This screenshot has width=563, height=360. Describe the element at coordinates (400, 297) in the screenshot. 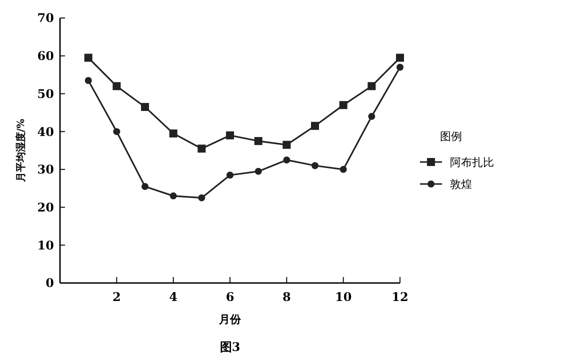

I see `x-tick-label: 12` at that location.